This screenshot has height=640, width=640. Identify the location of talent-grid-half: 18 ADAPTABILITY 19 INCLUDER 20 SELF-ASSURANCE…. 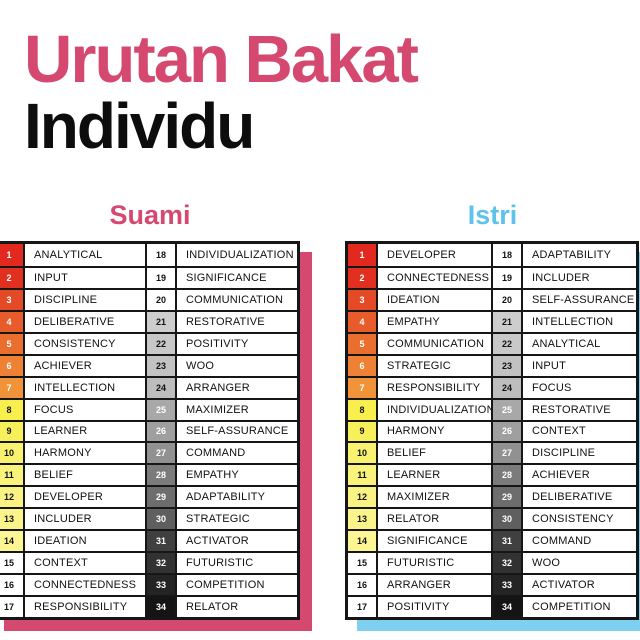
(563, 430).